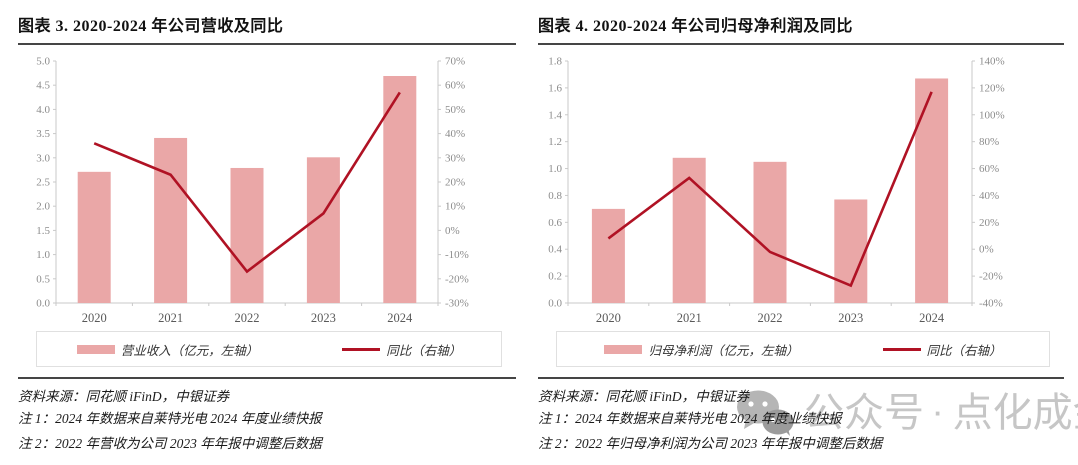 This screenshot has width=1078, height=465. Describe the element at coordinates (765, 413) in the screenshot. I see `wechat-official-account-icon` at that location.